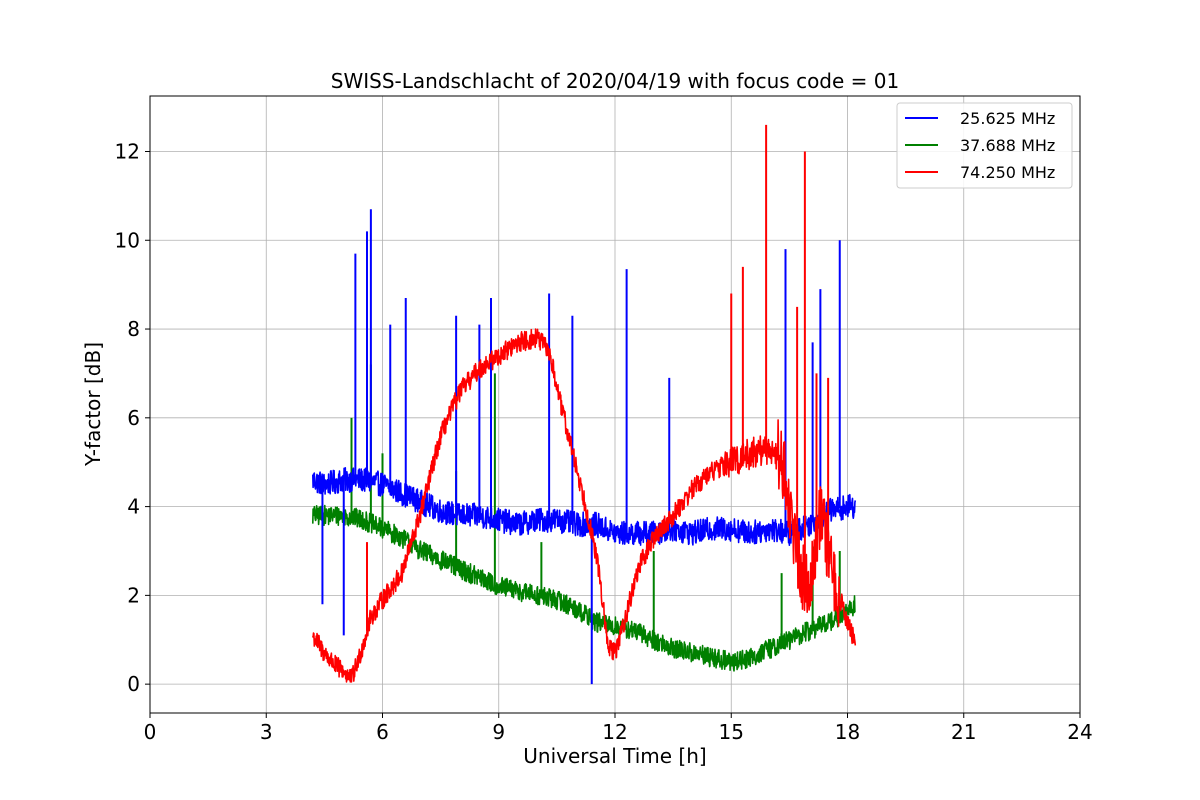  What do you see at coordinates (93, 404) in the screenshot?
I see `y-axis-label: Y-factor [dB]` at bounding box center [93, 404].